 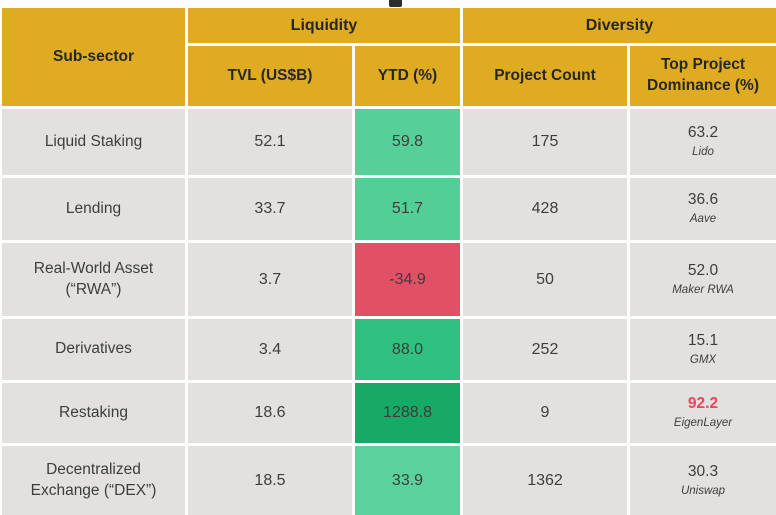 I want to click on dominance-value: 30.3, so click(x=703, y=471).